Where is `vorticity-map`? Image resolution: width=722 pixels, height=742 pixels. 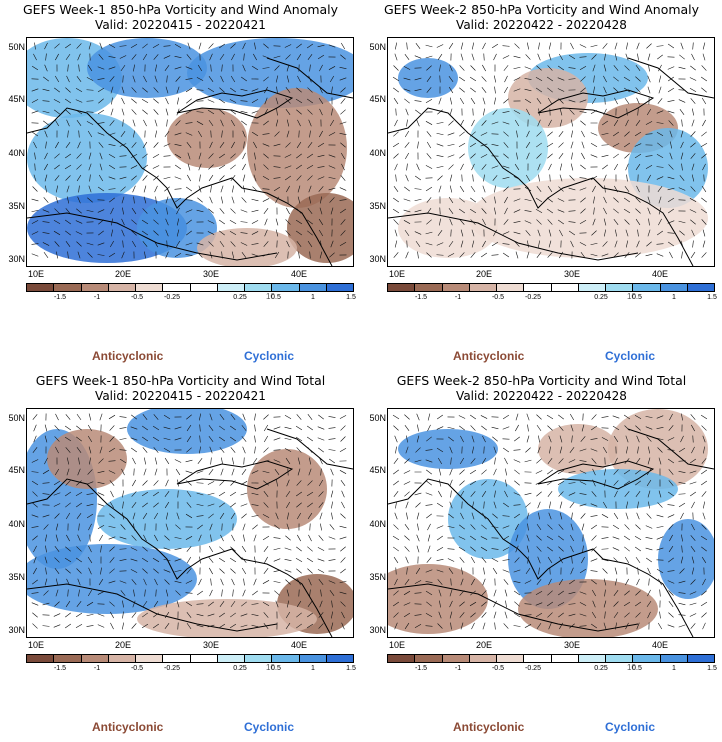 vorticity-map is located at coordinates (551, 152).